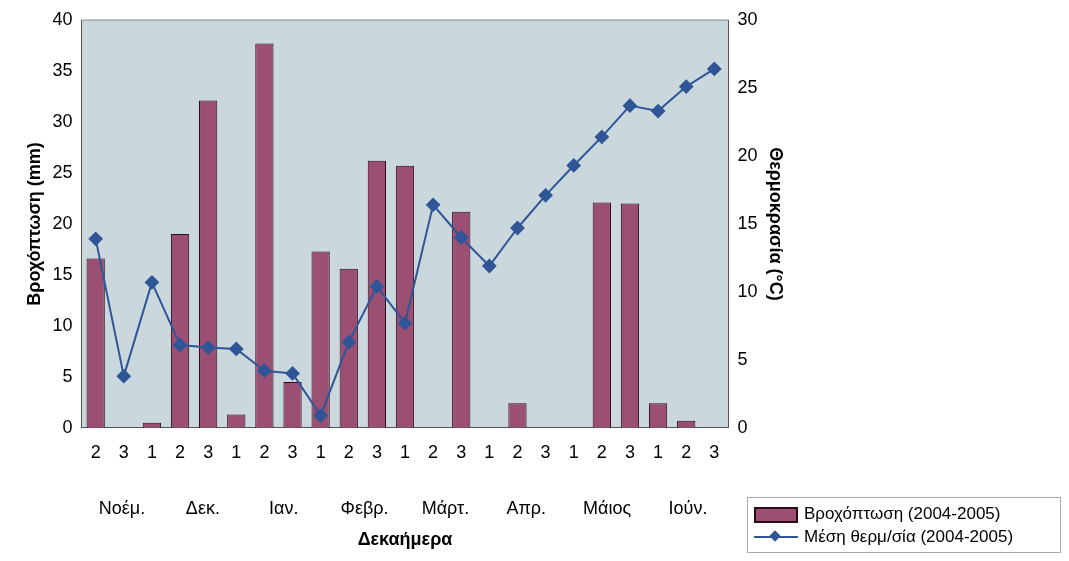 Image resolution: width=1069 pixels, height=561 pixels. Describe the element at coordinates (62, 69) in the screenshot. I see `y-tick-label: 35` at that location.